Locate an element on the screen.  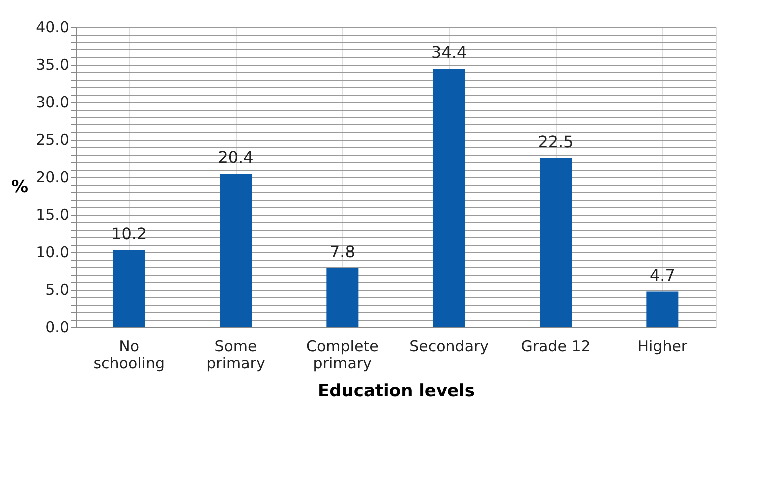
data-label: 22.5 is located at coordinates (556, 142).